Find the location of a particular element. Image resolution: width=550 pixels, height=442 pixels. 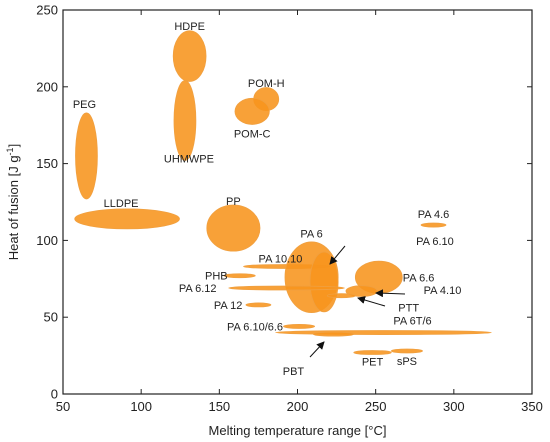

mark-pbt is located at coordinates (333, 334).